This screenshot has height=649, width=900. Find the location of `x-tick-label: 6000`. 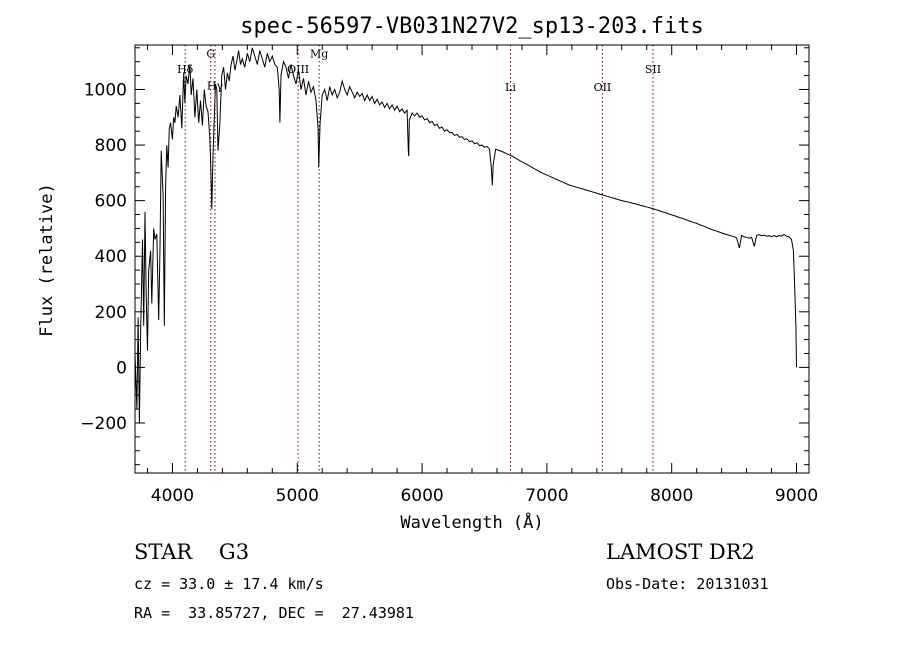

x-tick-label: 6000 is located at coordinates (421, 496).